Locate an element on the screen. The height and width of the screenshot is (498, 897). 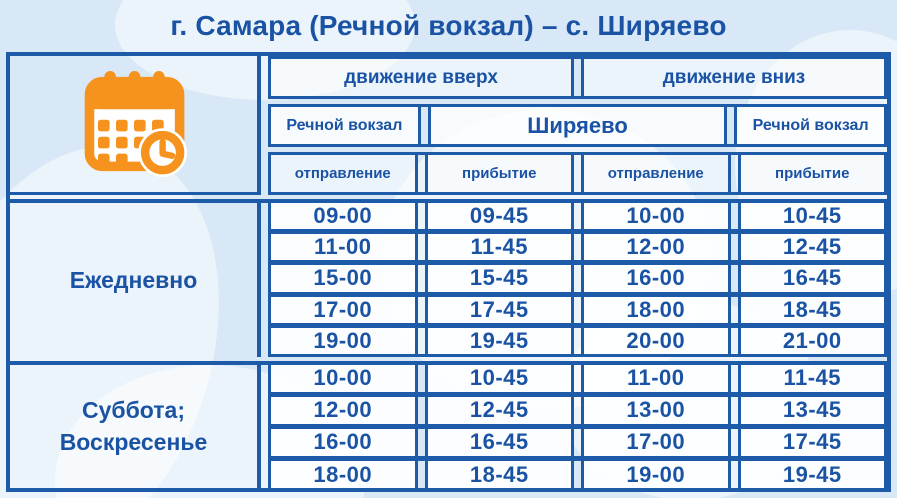
time-cell: 15-00 is located at coordinates (343, 278).